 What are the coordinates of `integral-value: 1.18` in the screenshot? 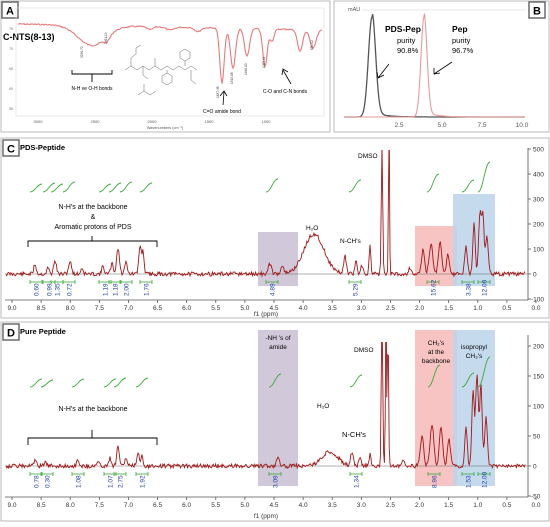 It's located at (116, 289).